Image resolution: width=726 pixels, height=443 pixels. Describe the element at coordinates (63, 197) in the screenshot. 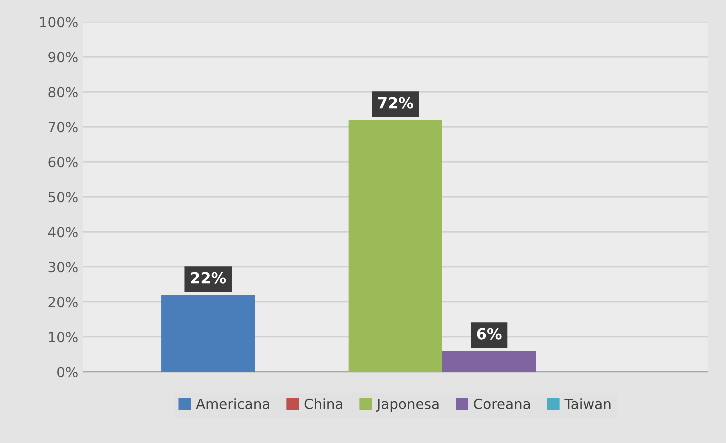

I see `y-tick-label: 50%` at that location.